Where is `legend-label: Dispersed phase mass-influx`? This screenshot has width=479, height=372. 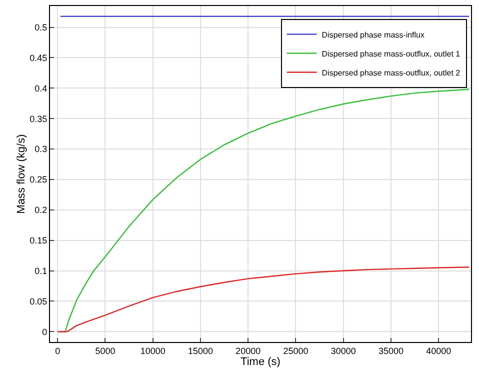 legend-label: Dispersed phase mass-influx is located at coordinates (373, 35).